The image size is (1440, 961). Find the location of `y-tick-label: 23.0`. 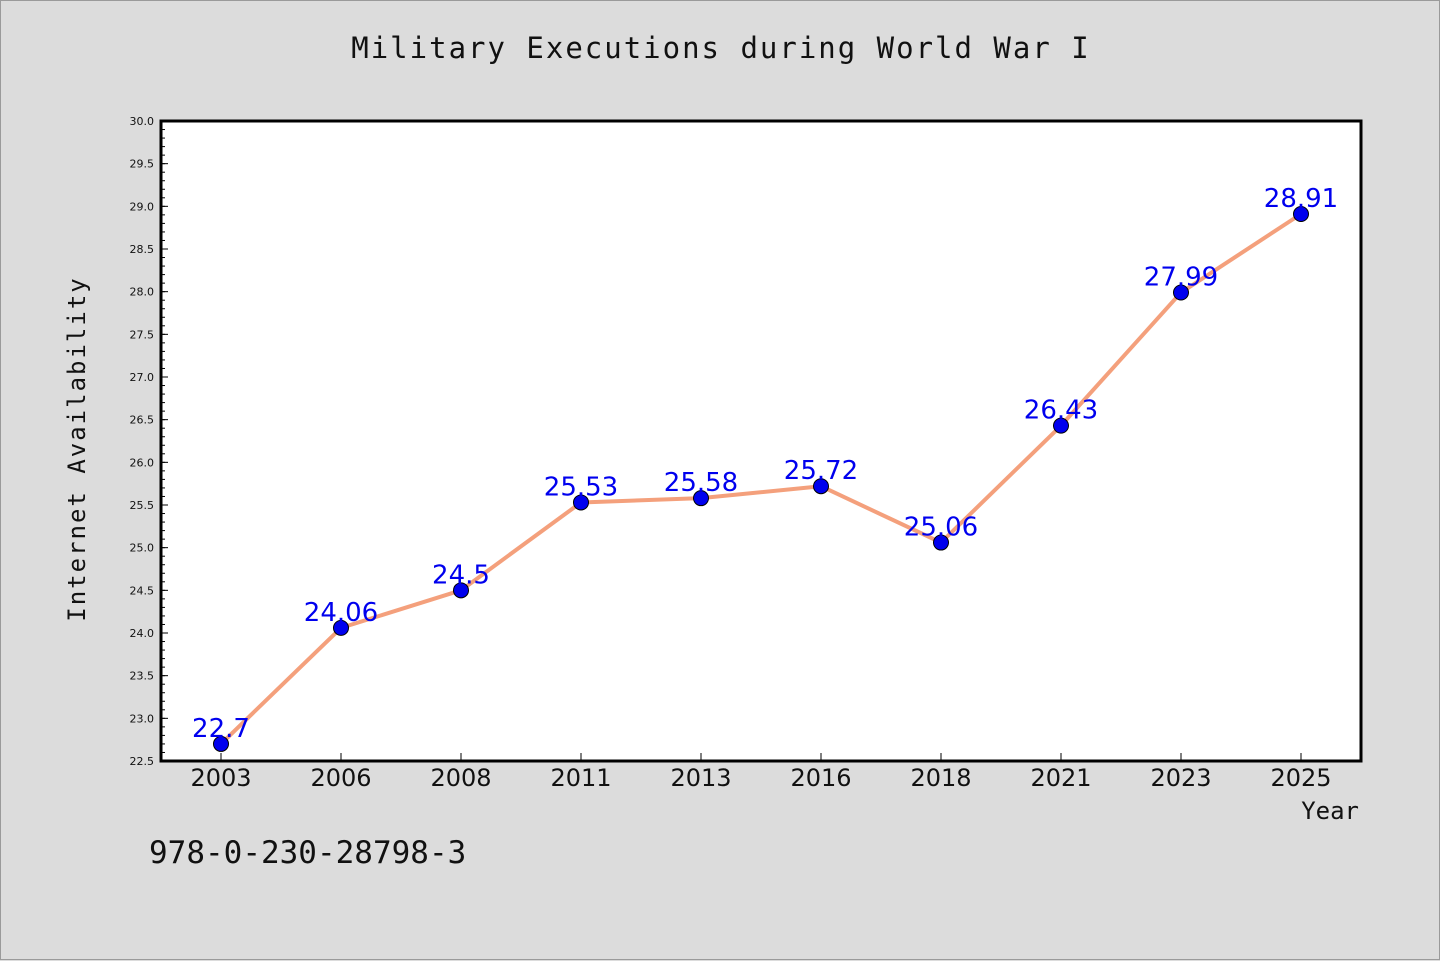

y-tick-label: 23.0 is located at coordinates (142, 718).